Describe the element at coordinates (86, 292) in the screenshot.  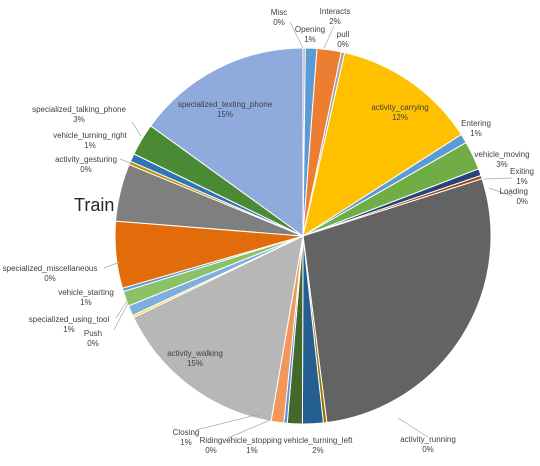
I see `slice-category-label: vehicle_starting` at that location.